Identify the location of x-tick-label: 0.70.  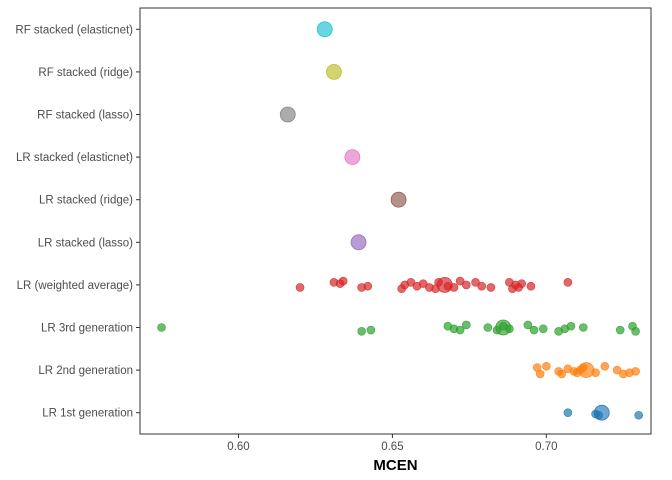
(546, 447).